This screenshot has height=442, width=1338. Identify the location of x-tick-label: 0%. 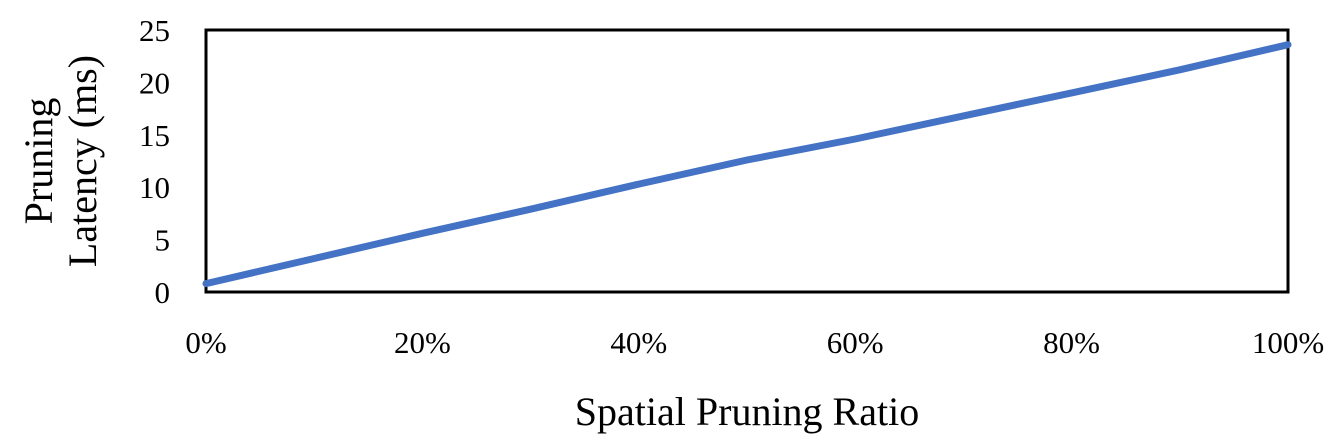
(205, 342).